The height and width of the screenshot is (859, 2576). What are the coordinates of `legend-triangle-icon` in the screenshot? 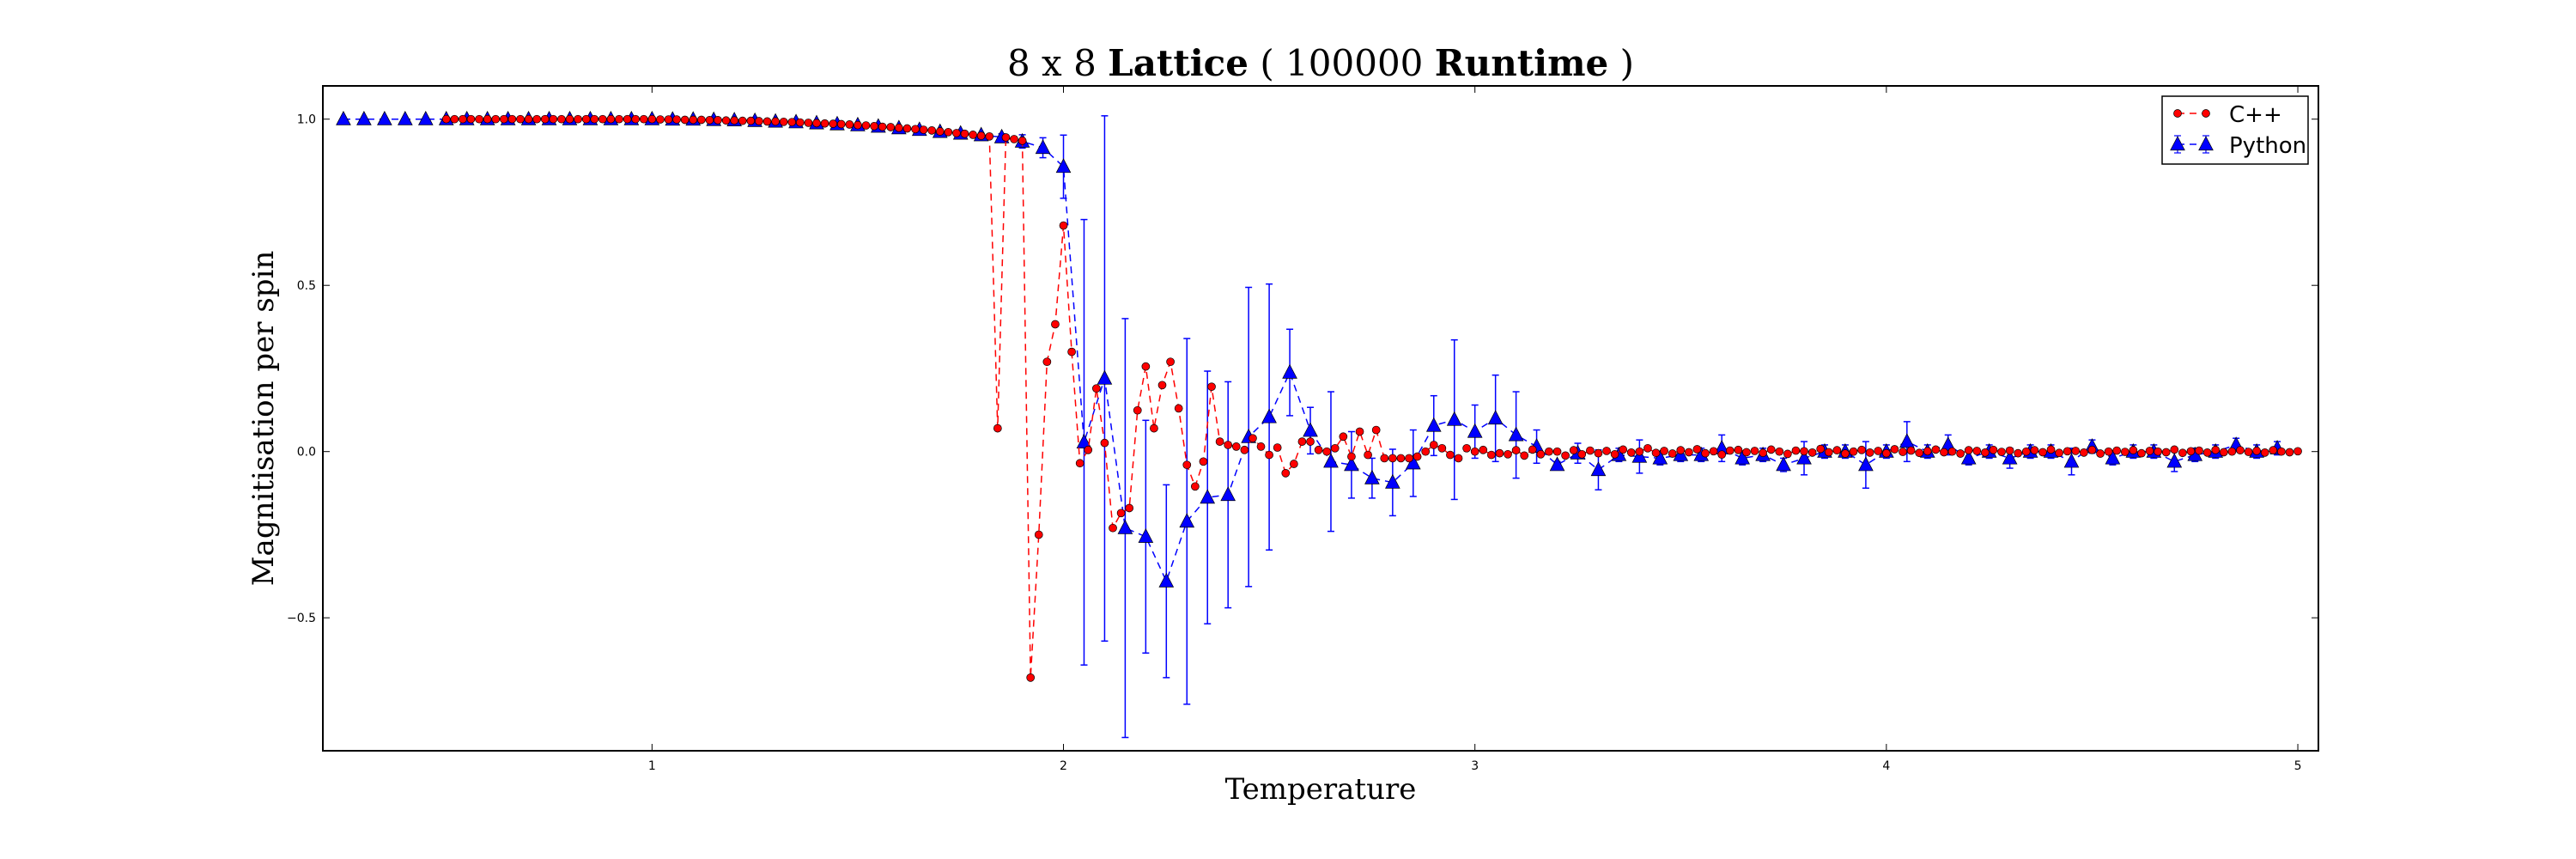 It's located at (2206, 144).